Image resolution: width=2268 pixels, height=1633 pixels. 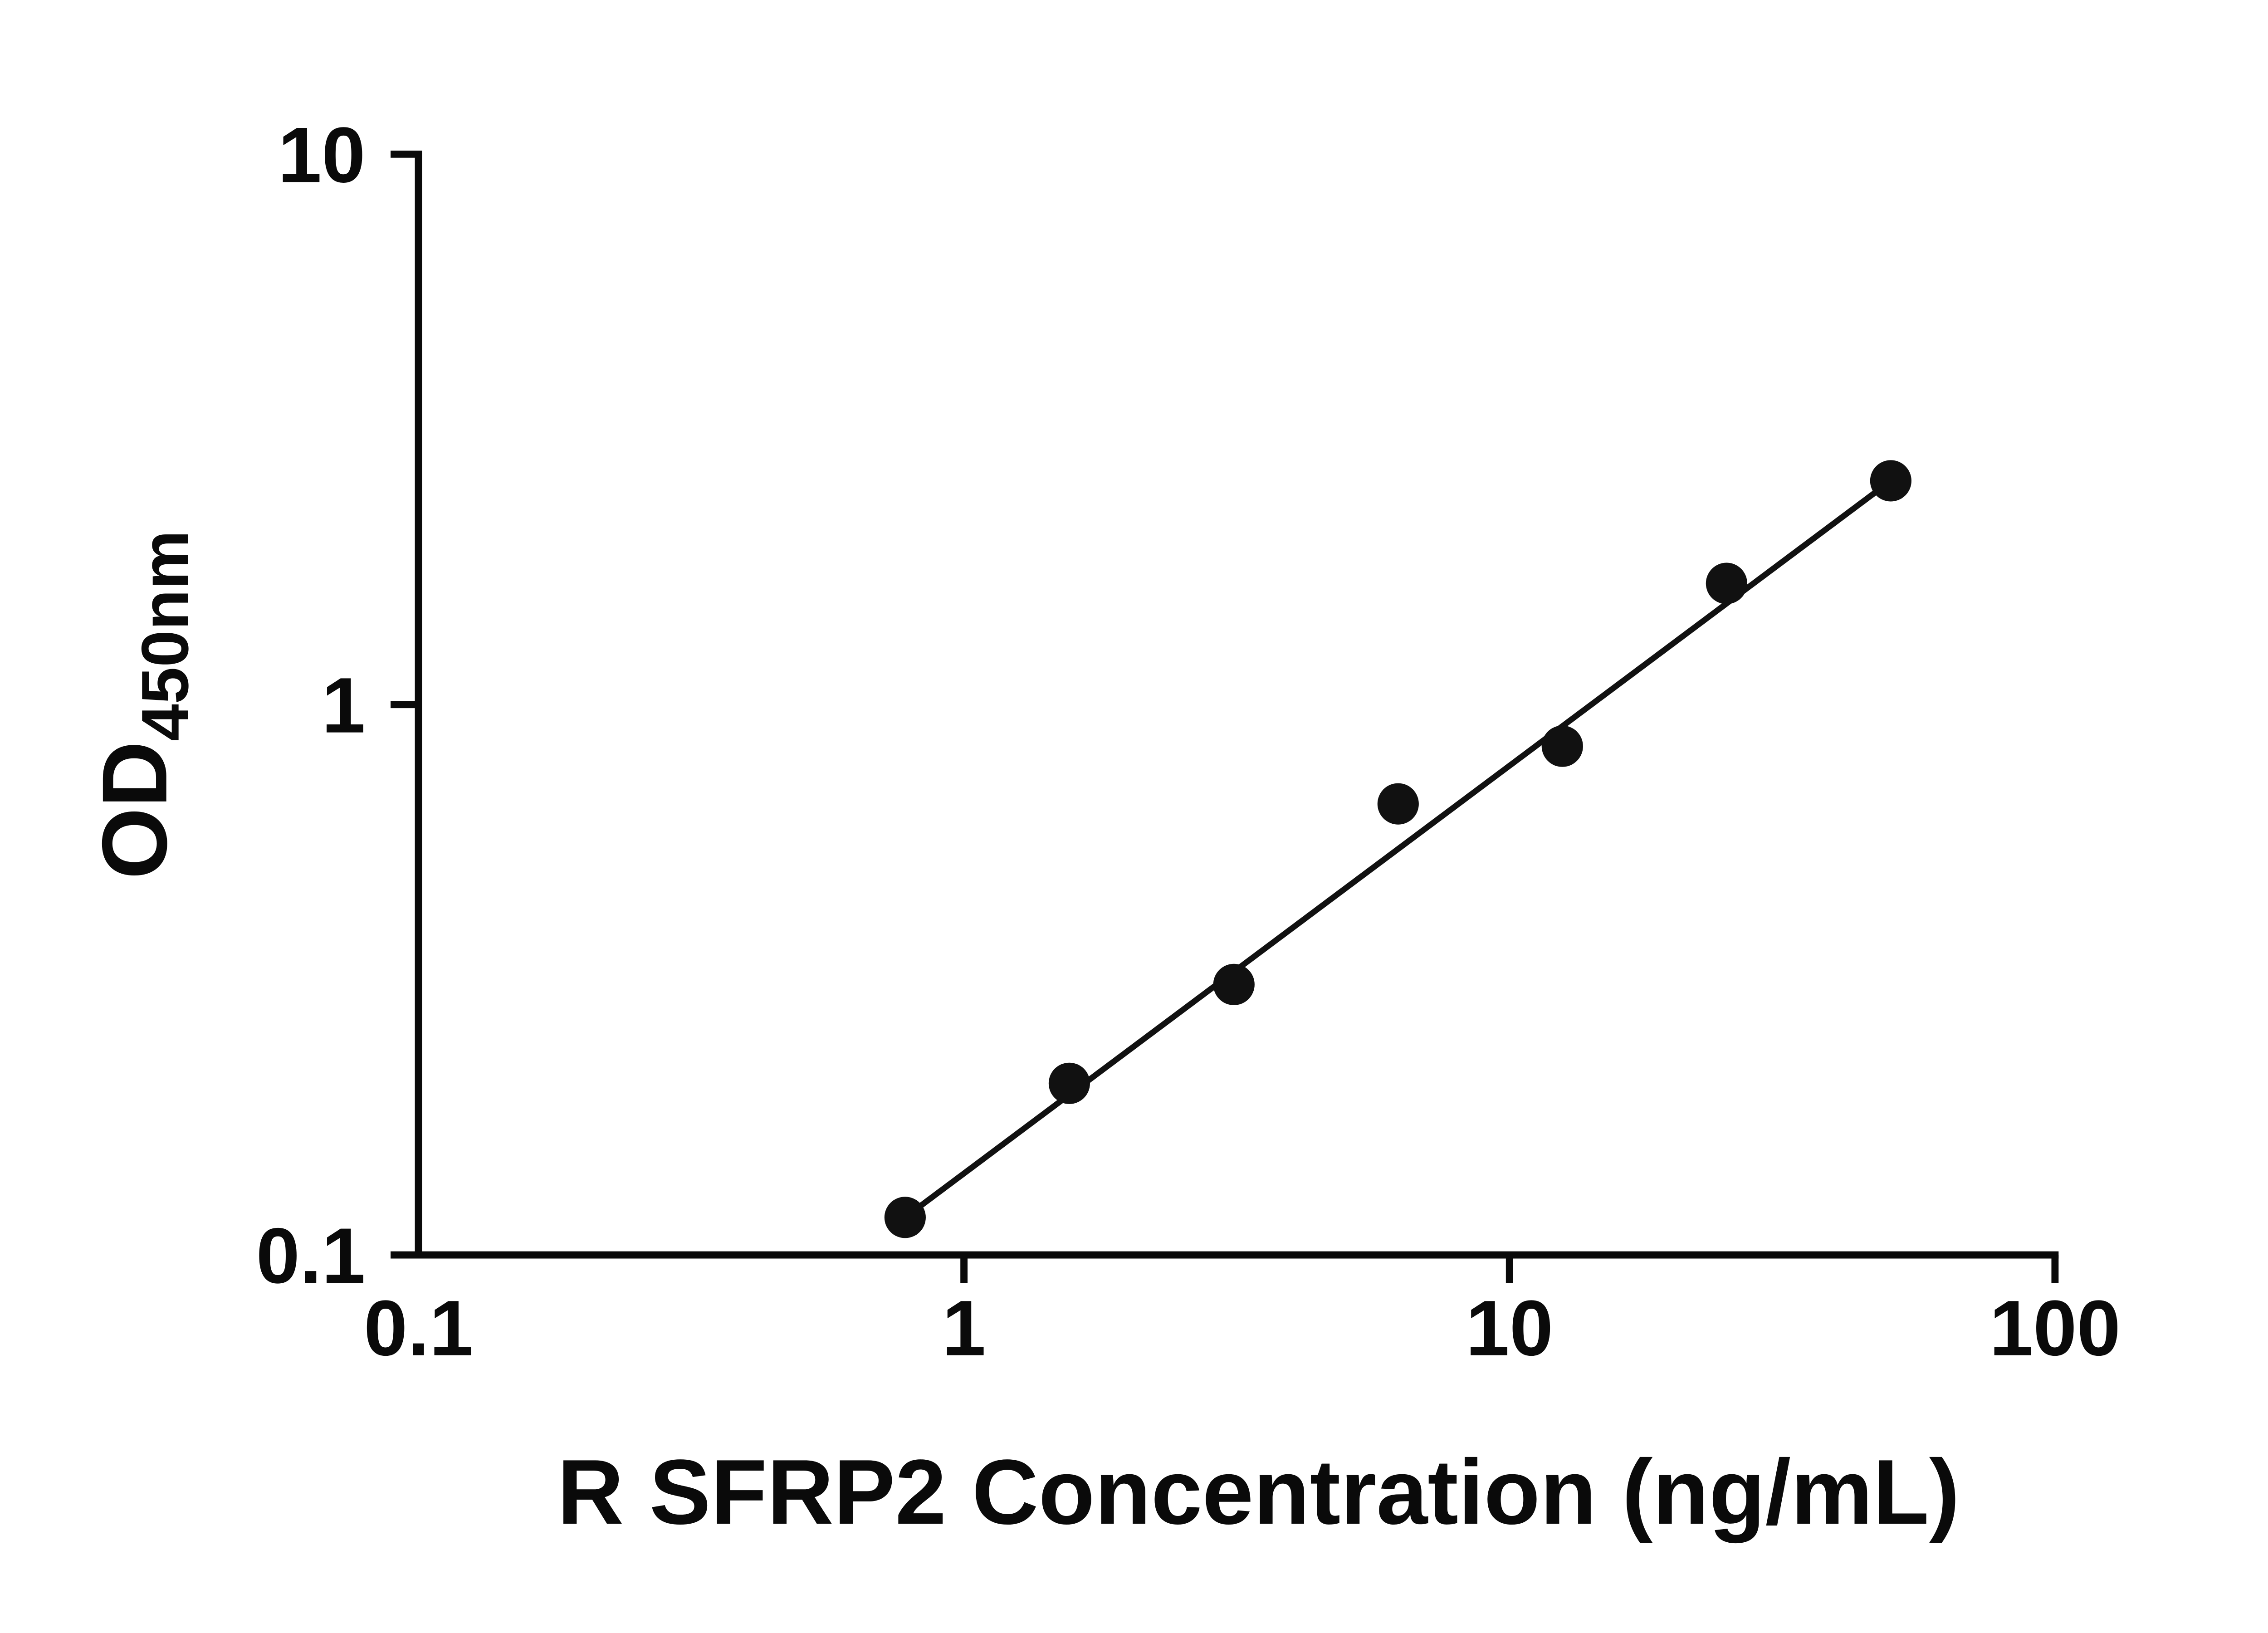 I want to click on x-tick-label: 0.1, so click(x=419, y=1328).